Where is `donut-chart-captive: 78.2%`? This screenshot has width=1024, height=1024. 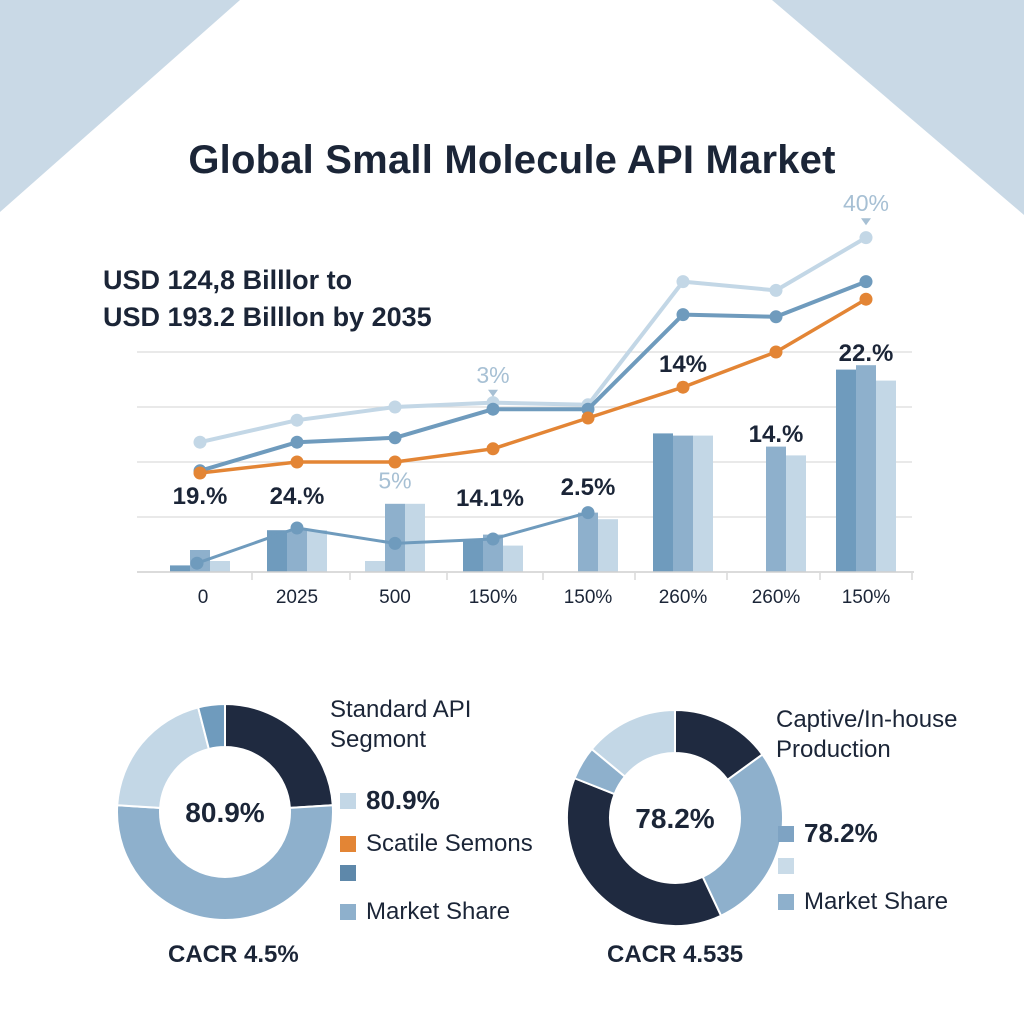
donut-chart-captive: 78.2% is located at coordinates (675, 817).